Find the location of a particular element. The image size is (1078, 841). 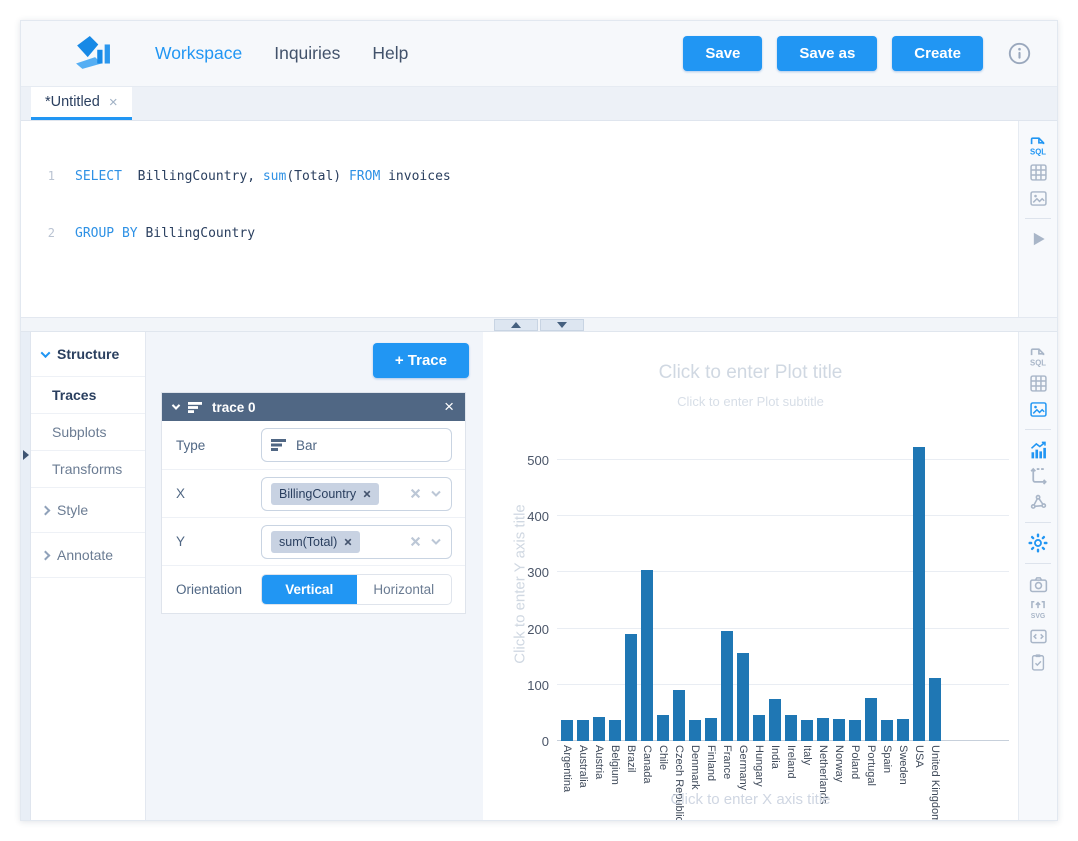

trace-close-icon: × is located at coordinates (449, 406).